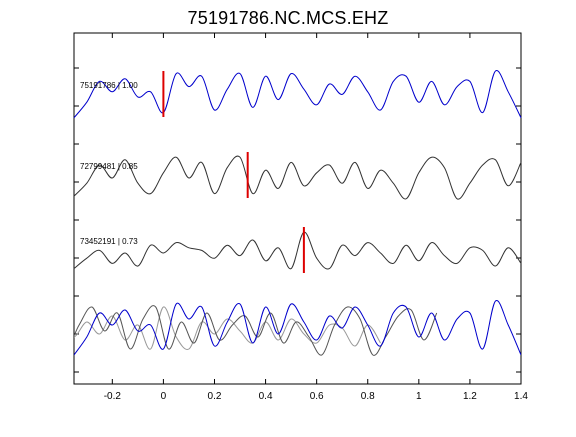  What do you see at coordinates (266, 396) in the screenshot?
I see `x-tick-label: 0.4` at bounding box center [266, 396].